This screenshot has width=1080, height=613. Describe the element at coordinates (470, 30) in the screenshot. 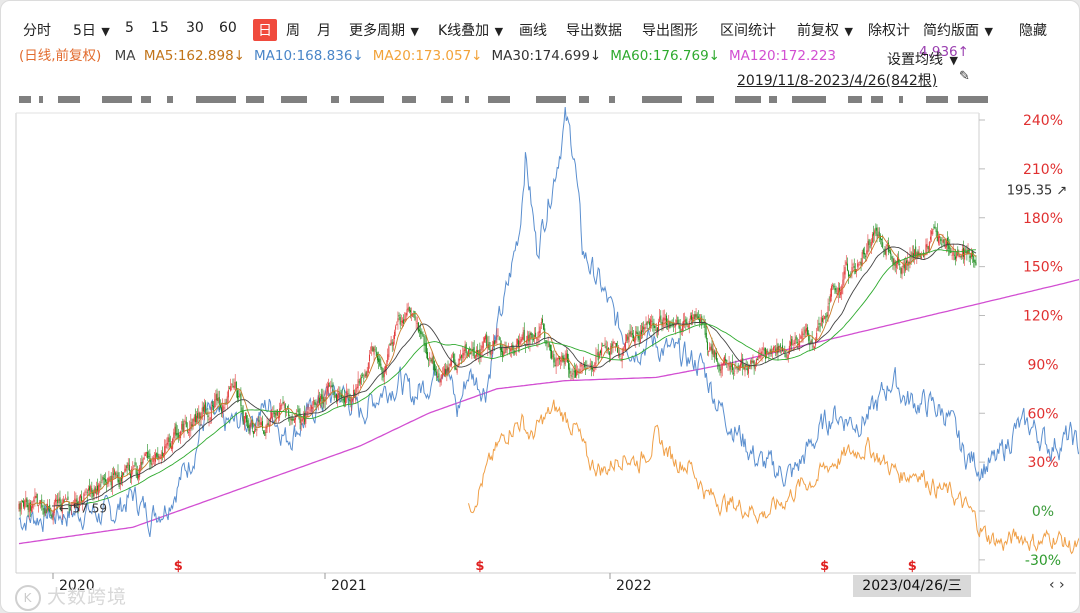

I see `toolbar-item-10: K线叠加 ▼` at that location.